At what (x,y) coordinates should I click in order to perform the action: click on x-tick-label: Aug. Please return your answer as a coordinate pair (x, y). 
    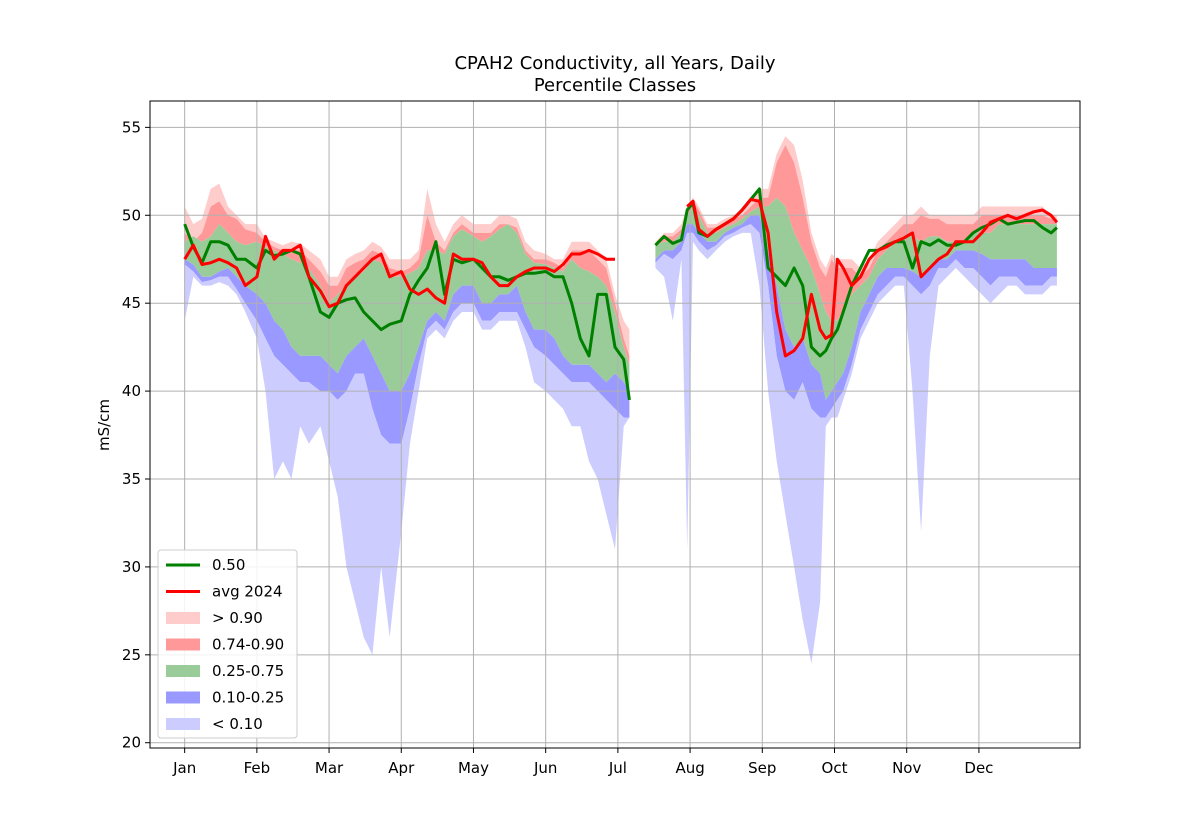
    Looking at the image, I should click on (689, 768).